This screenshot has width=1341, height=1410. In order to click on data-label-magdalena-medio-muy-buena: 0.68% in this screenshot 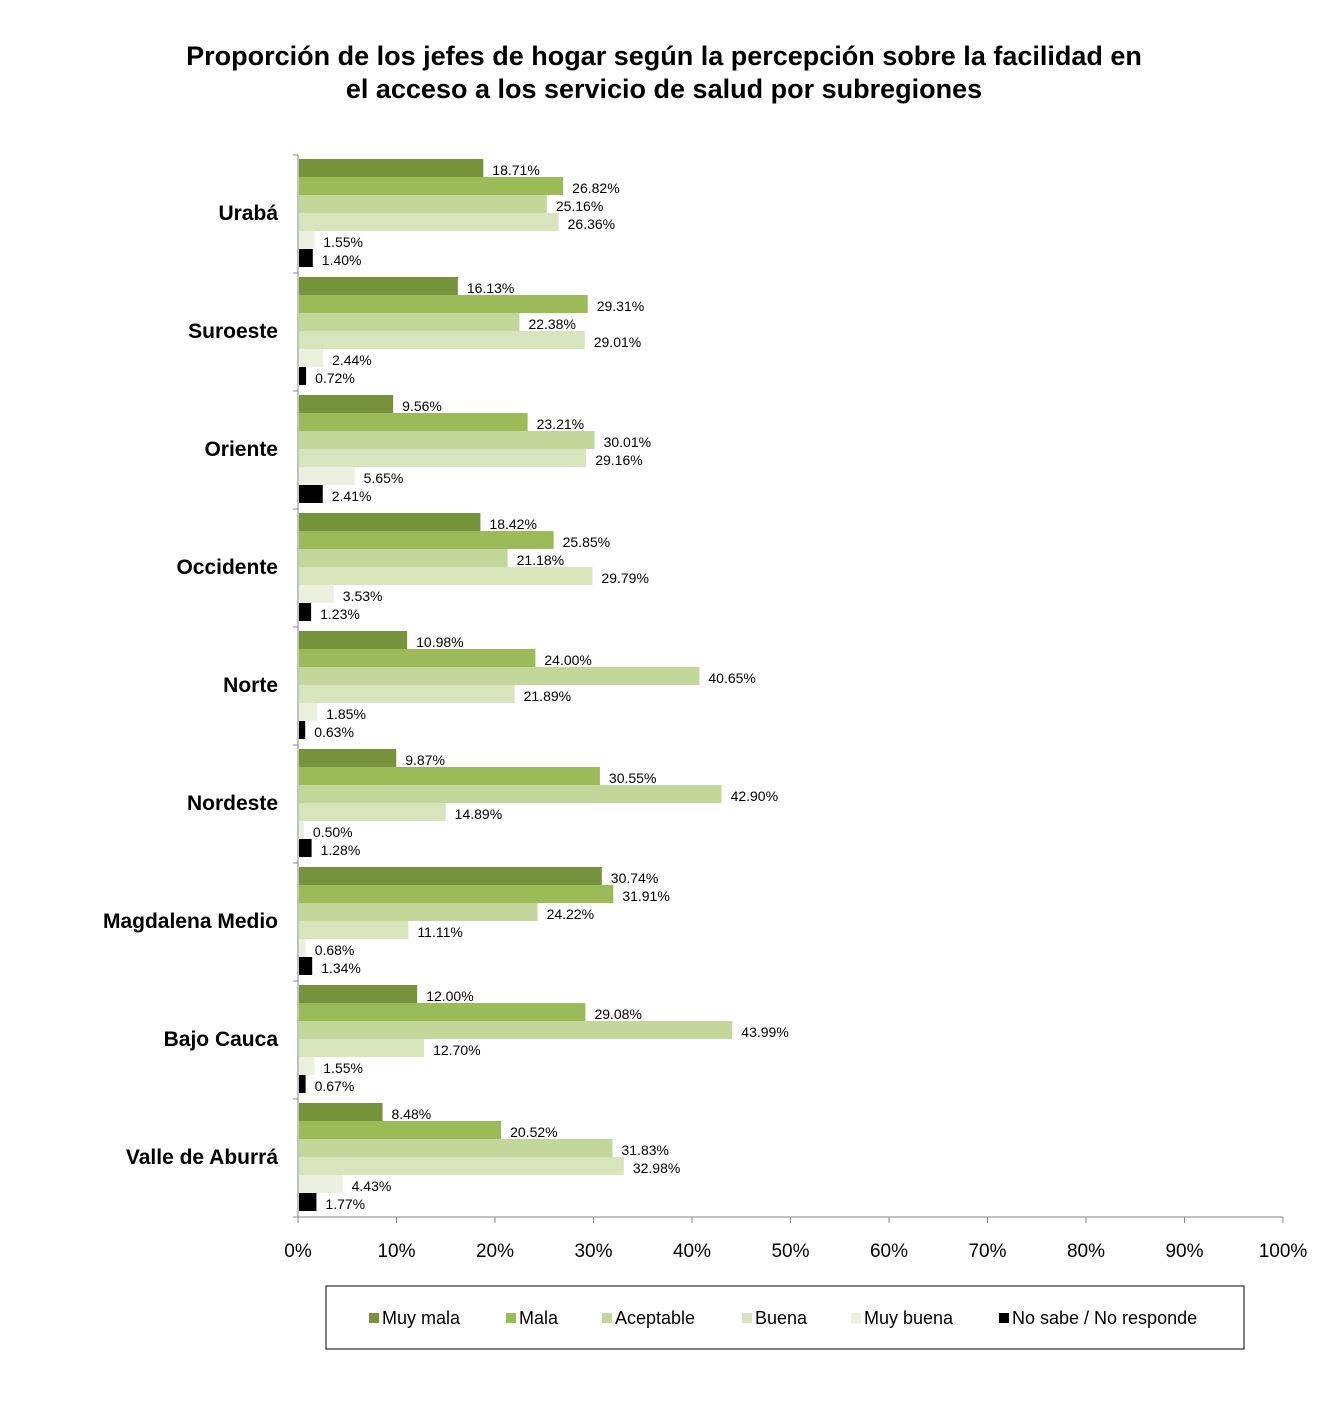, I will do `click(335, 950)`.